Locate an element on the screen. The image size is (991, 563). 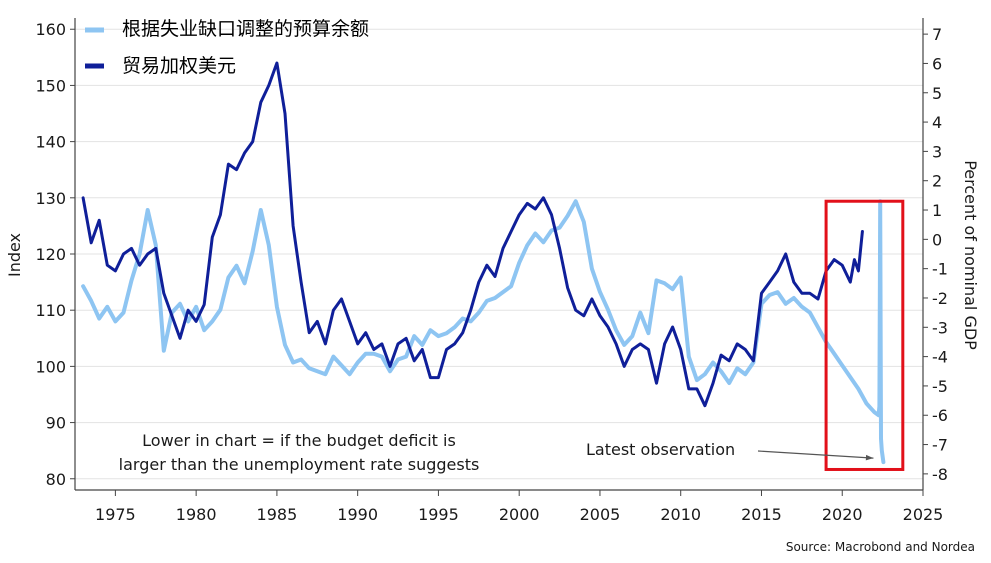
right-tick-label--6: -6 is located at coordinates (940, 415).